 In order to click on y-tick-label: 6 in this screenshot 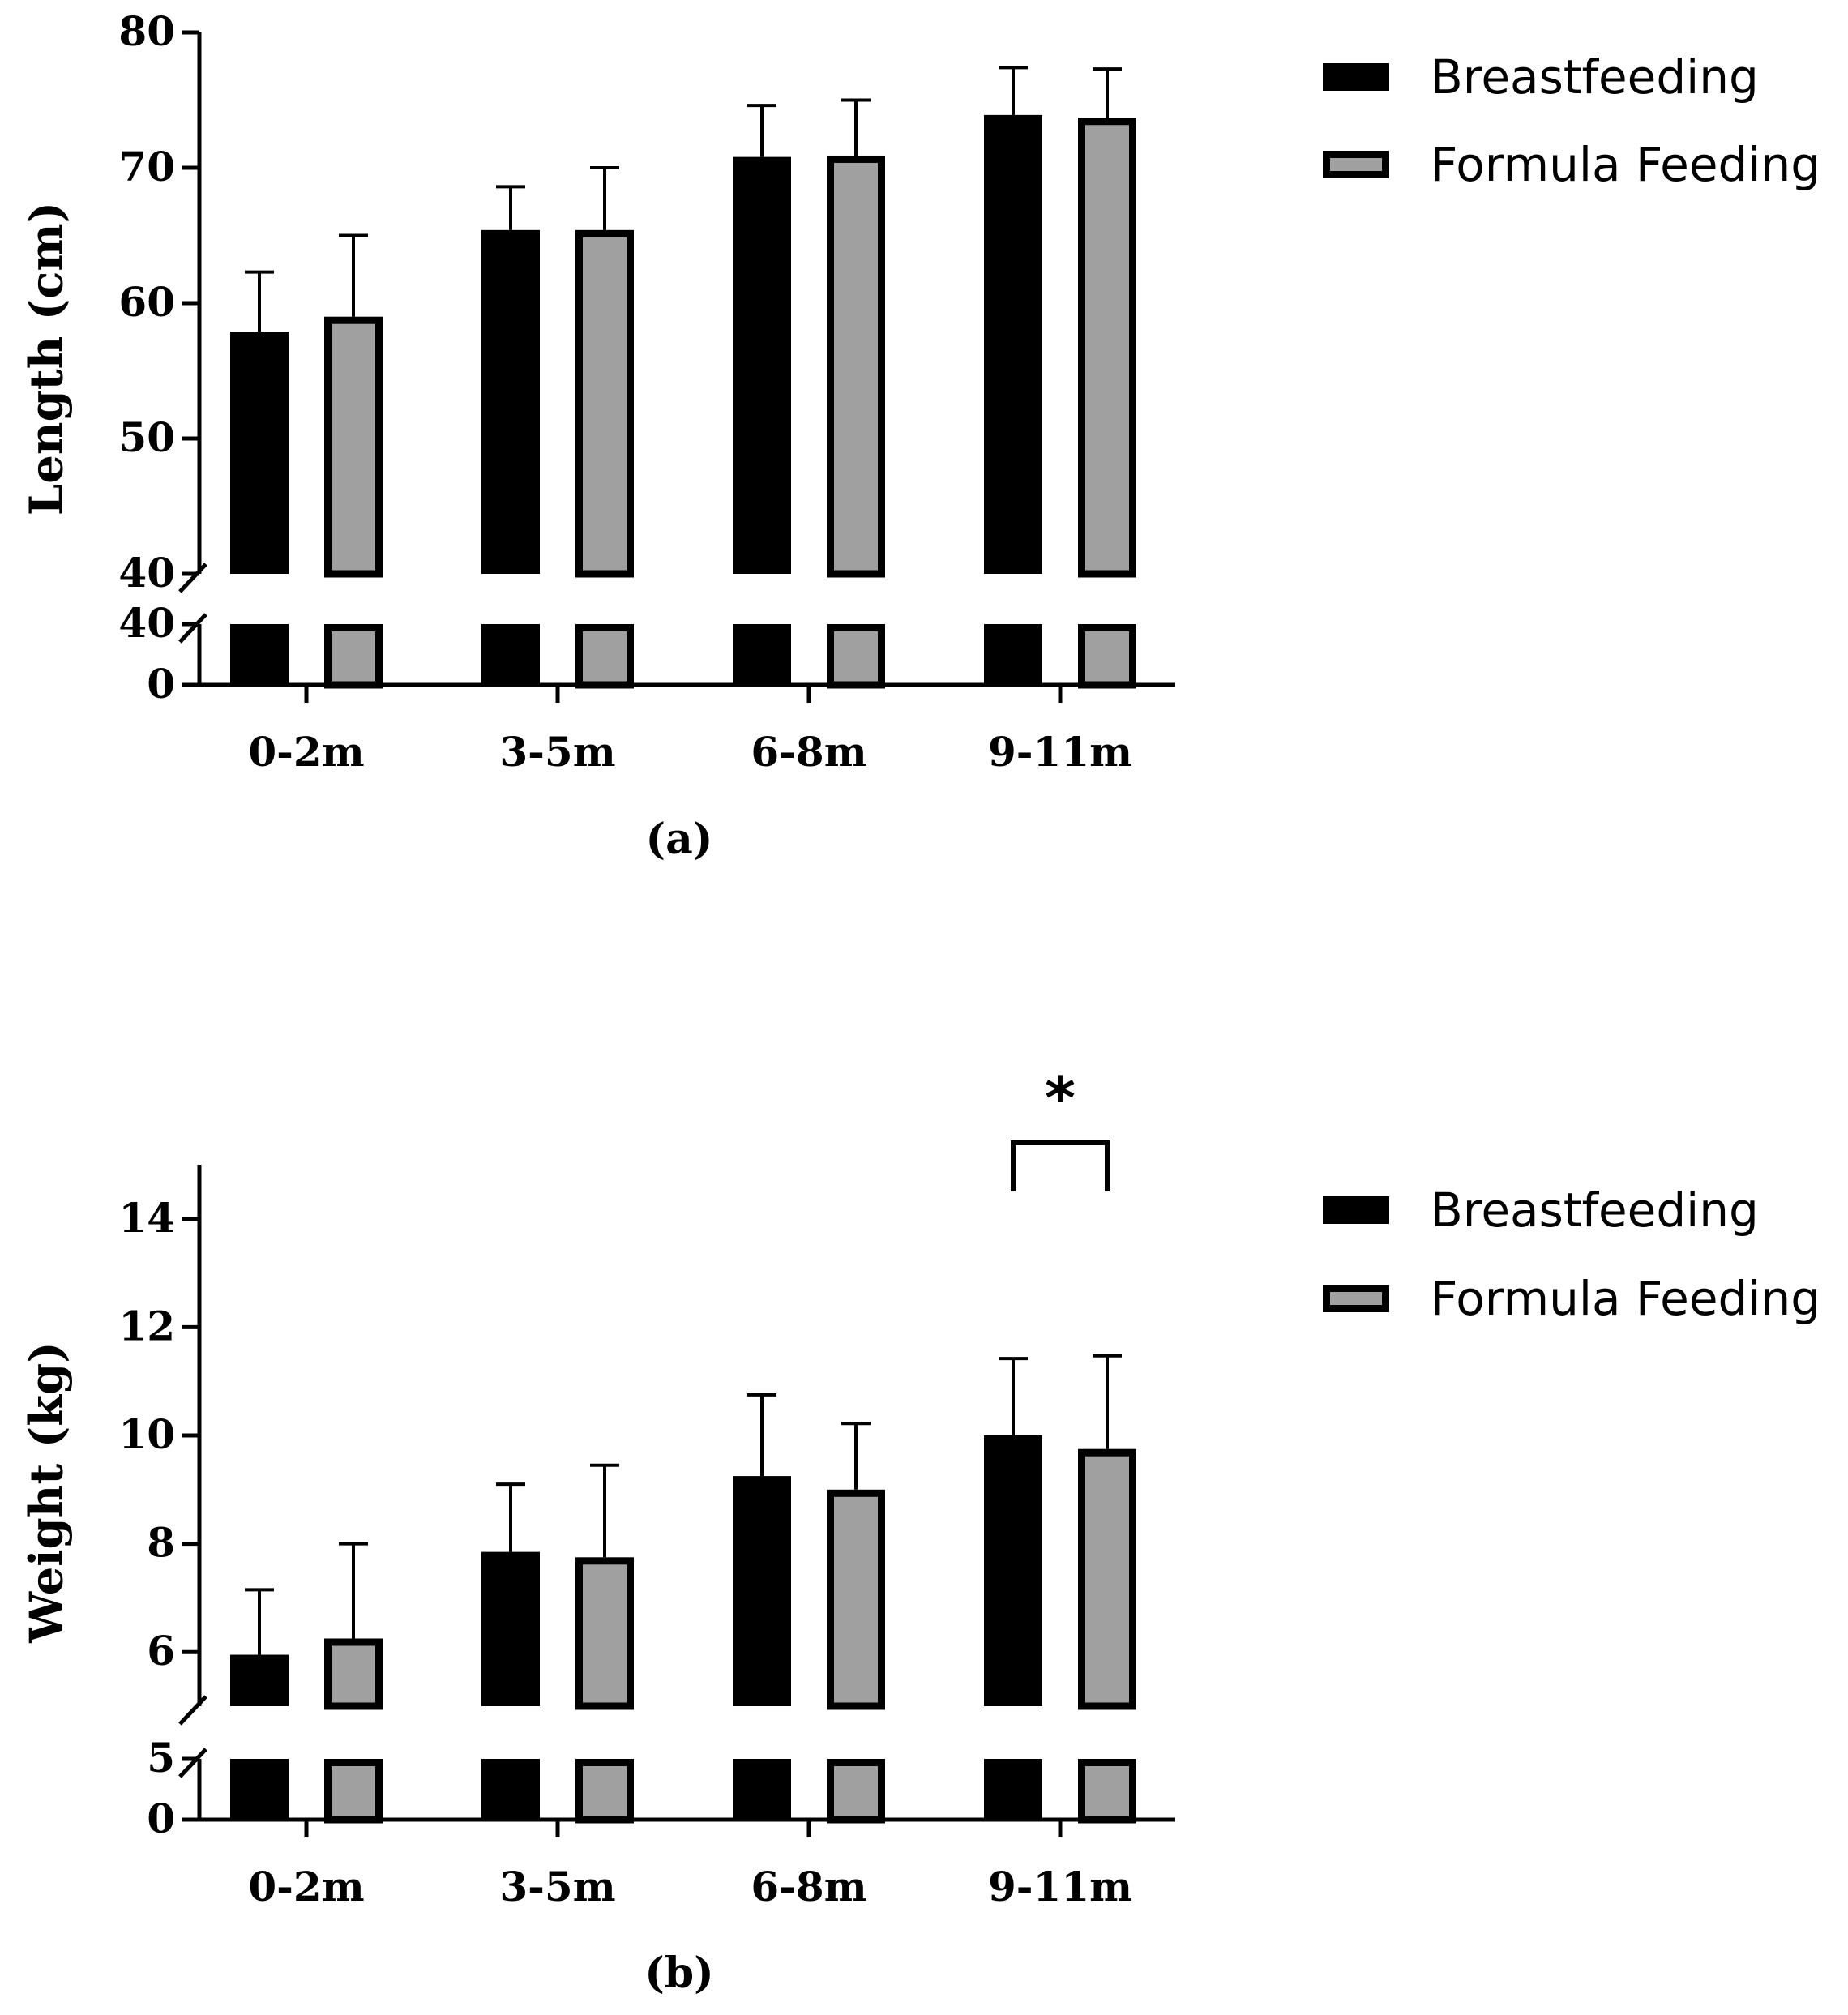, I will do `click(161, 1651)`.